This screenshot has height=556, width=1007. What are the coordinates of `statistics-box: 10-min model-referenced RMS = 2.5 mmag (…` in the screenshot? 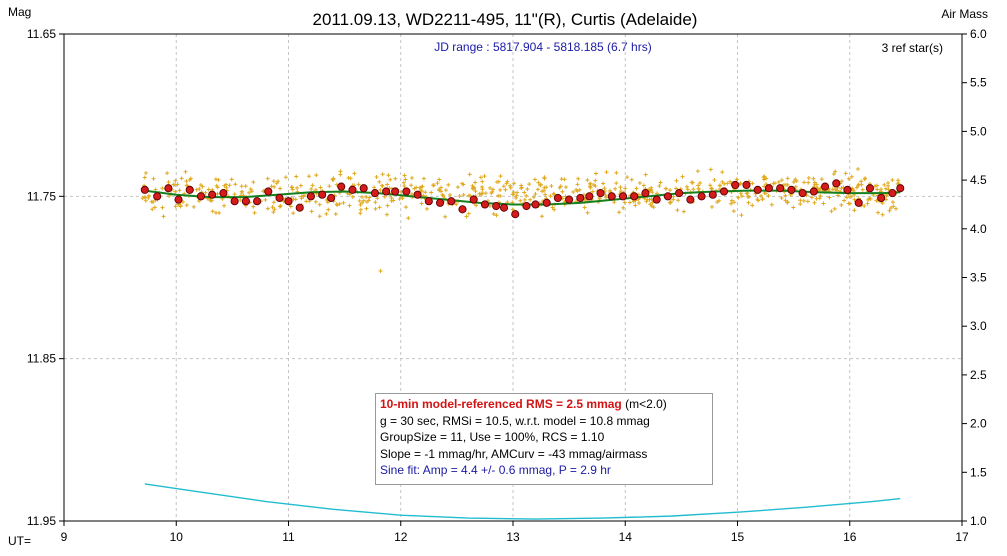 It's located at (544, 439).